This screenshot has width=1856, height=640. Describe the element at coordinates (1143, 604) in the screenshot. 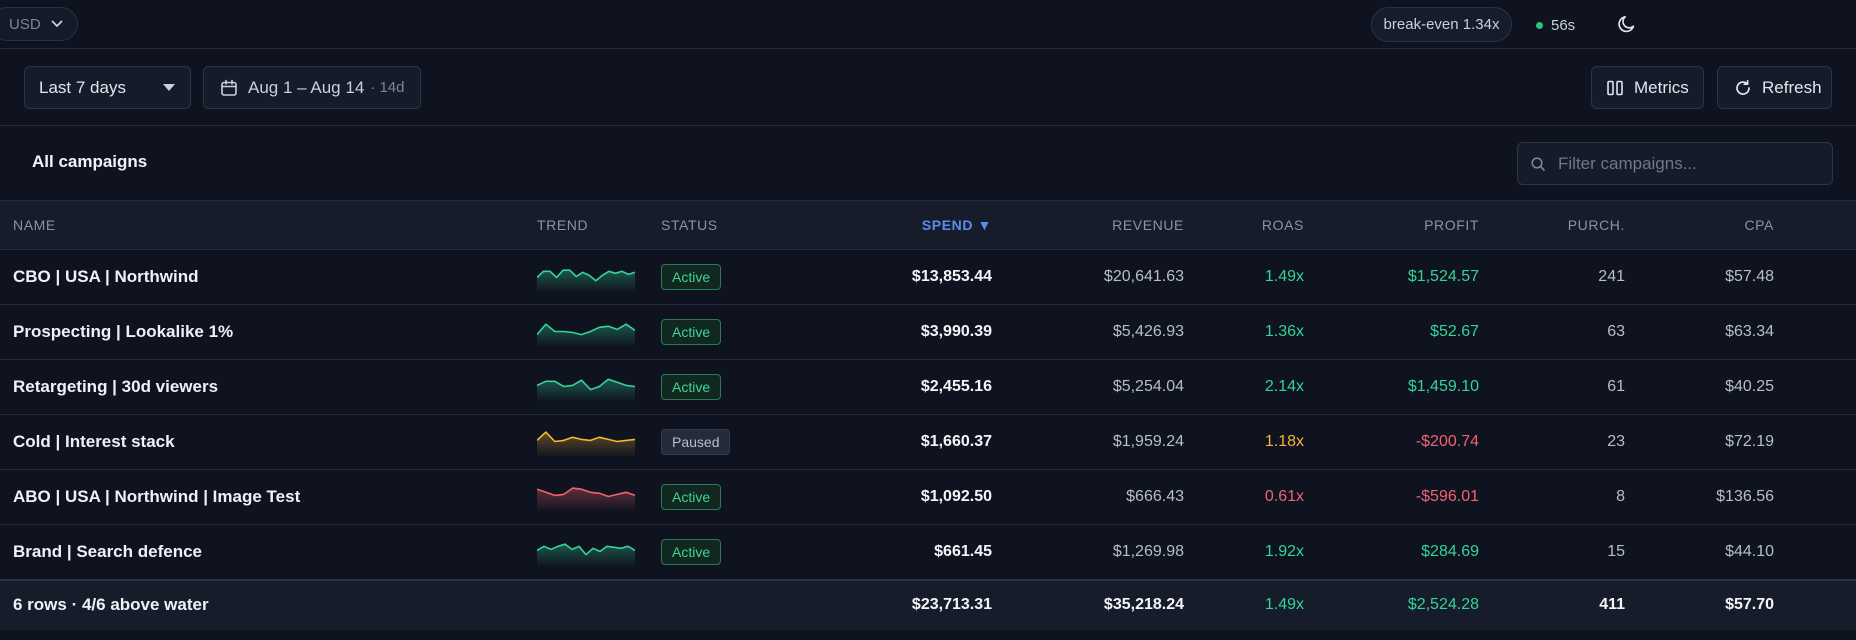

I see `footer-revenue: $35,218.24` at that location.